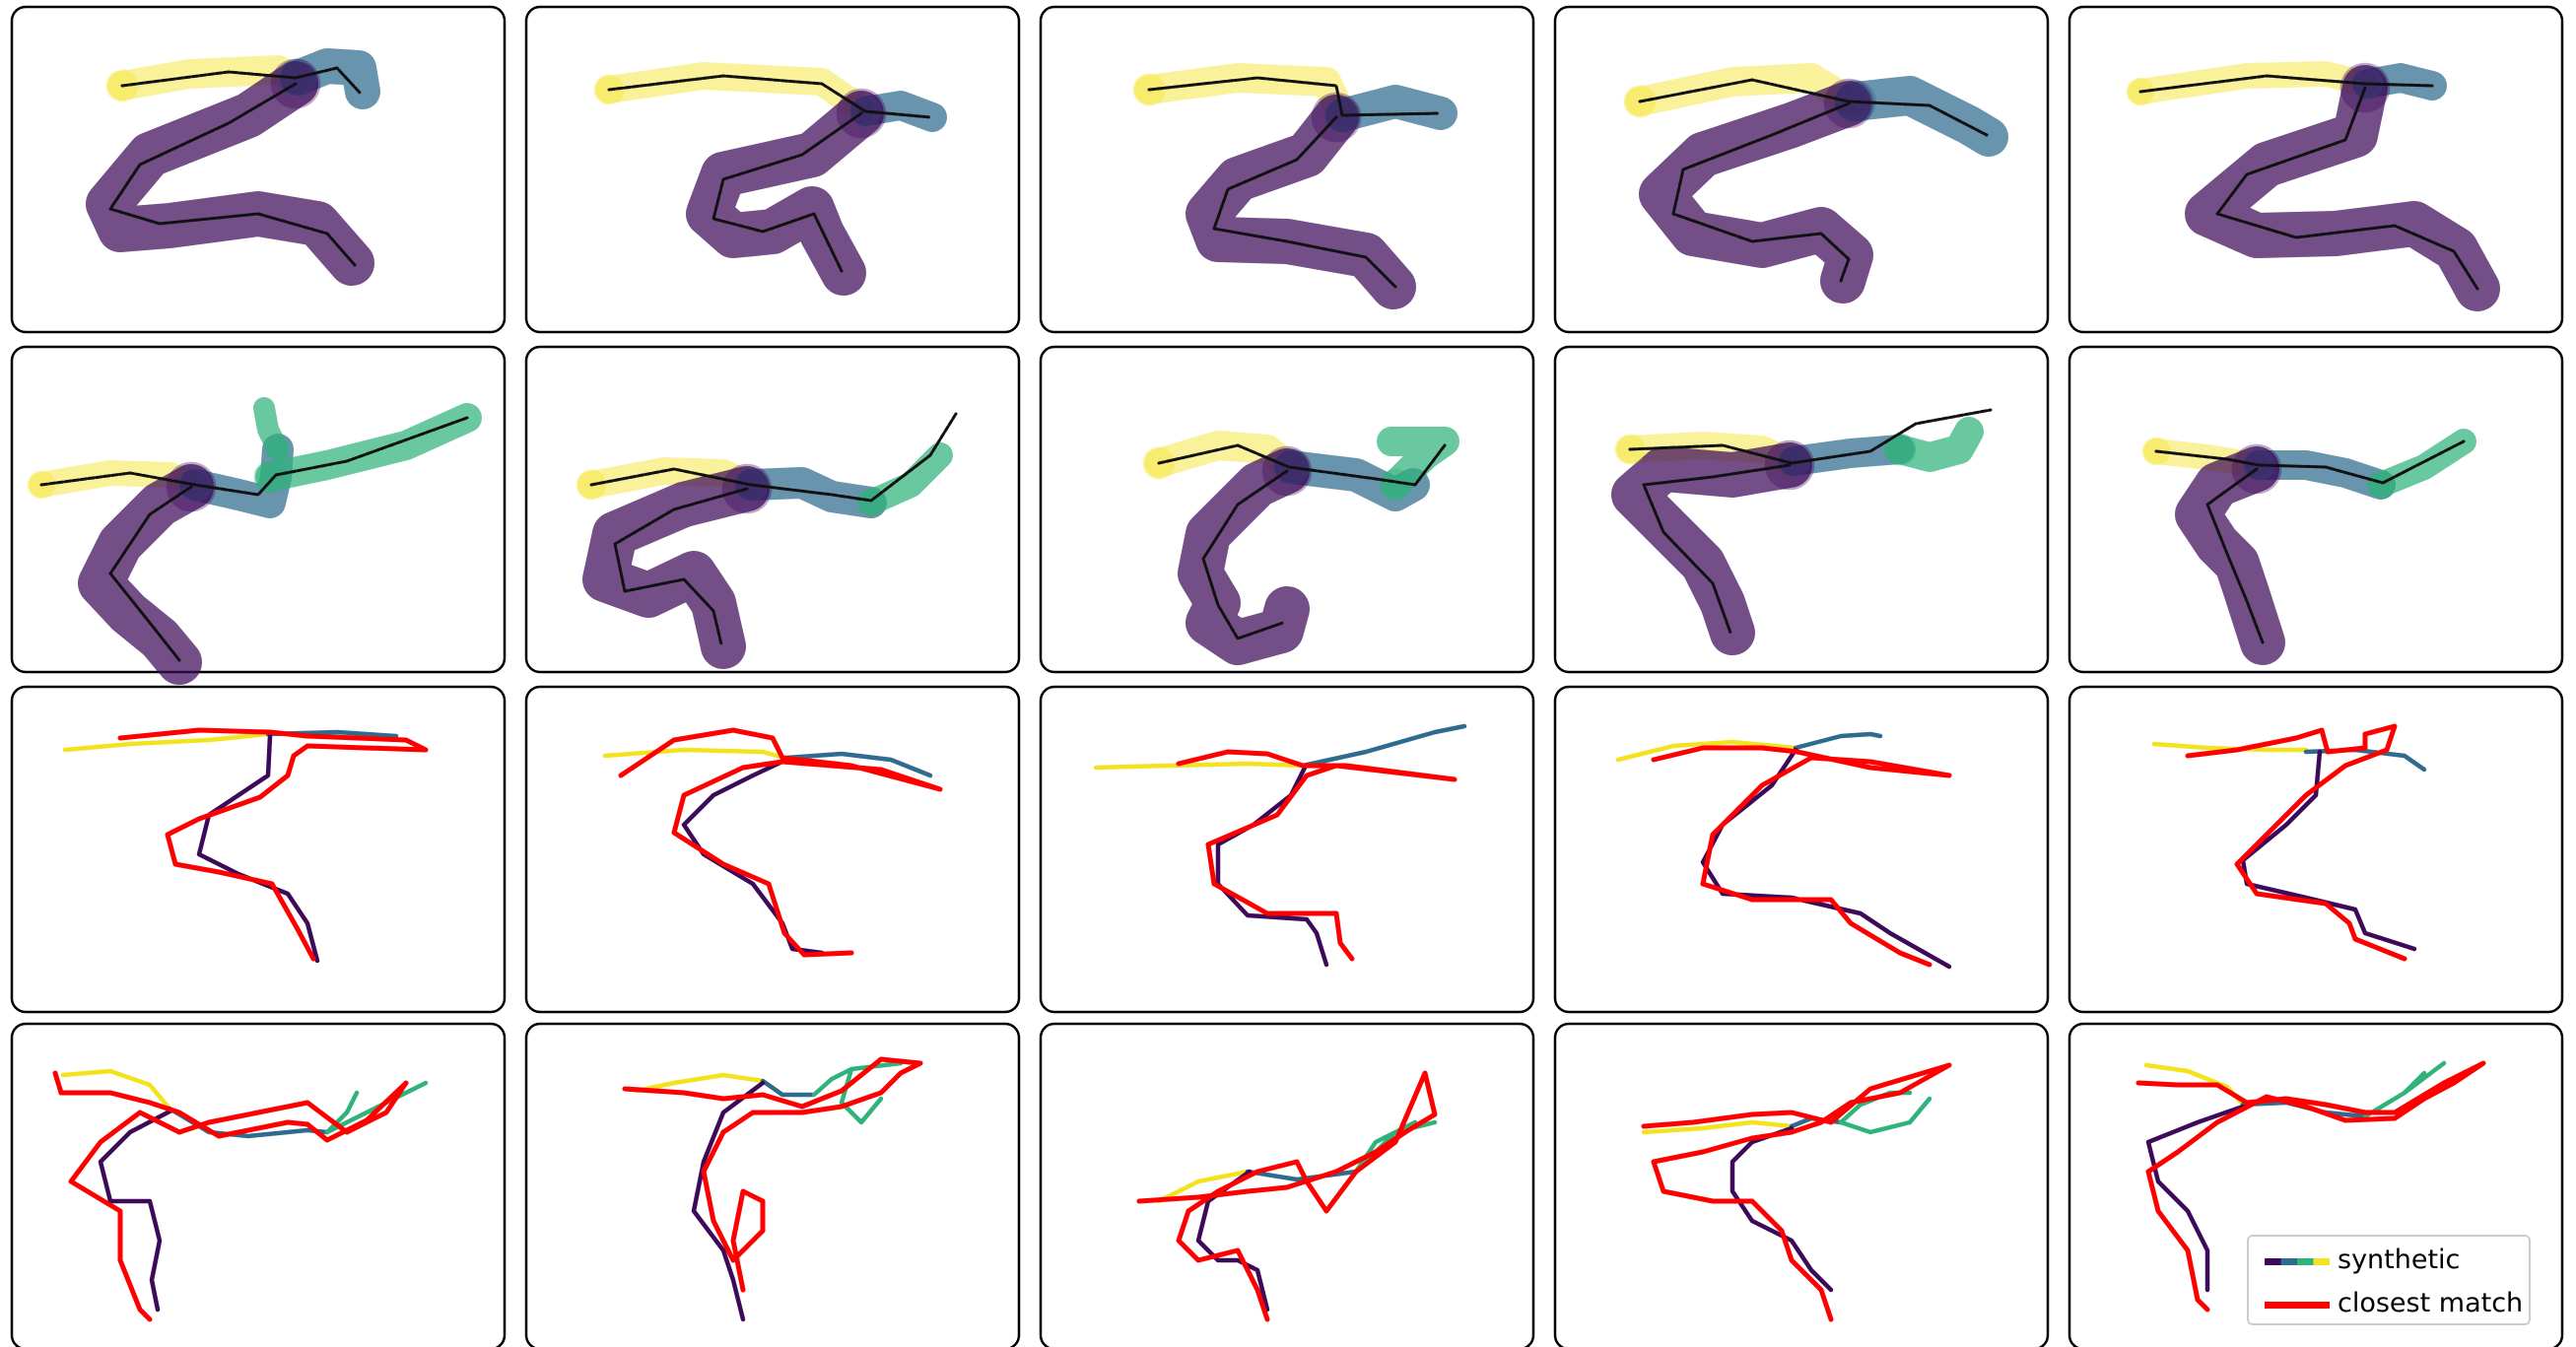 Image resolution: width=2576 pixels, height=1347 pixels. I want to click on panel-r2-c4, so click(1801, 510).